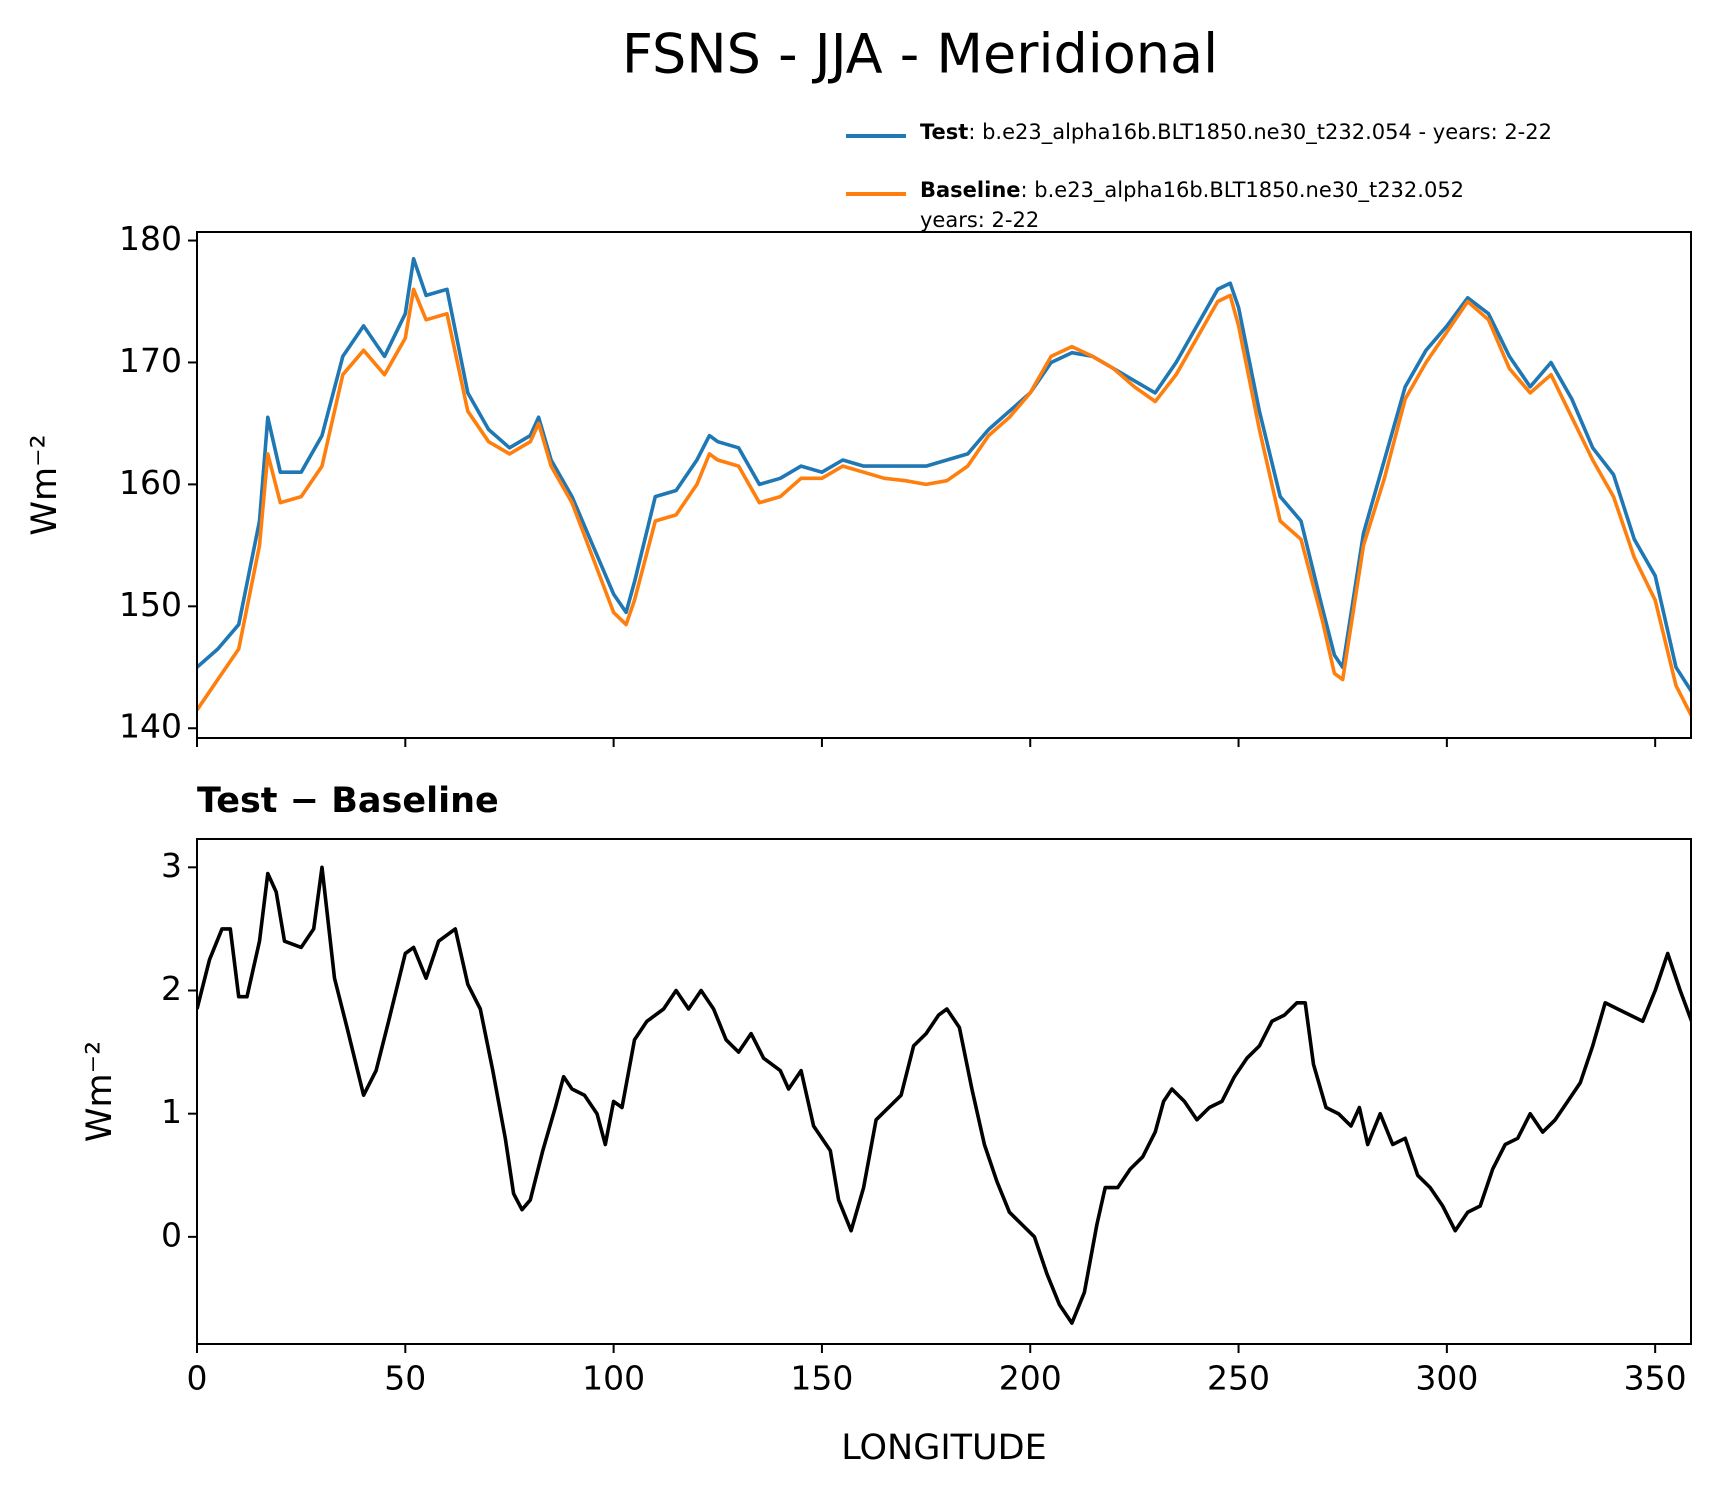 The height and width of the screenshot is (1496, 1717). I want to click on legend-name: Test, so click(944, 132).